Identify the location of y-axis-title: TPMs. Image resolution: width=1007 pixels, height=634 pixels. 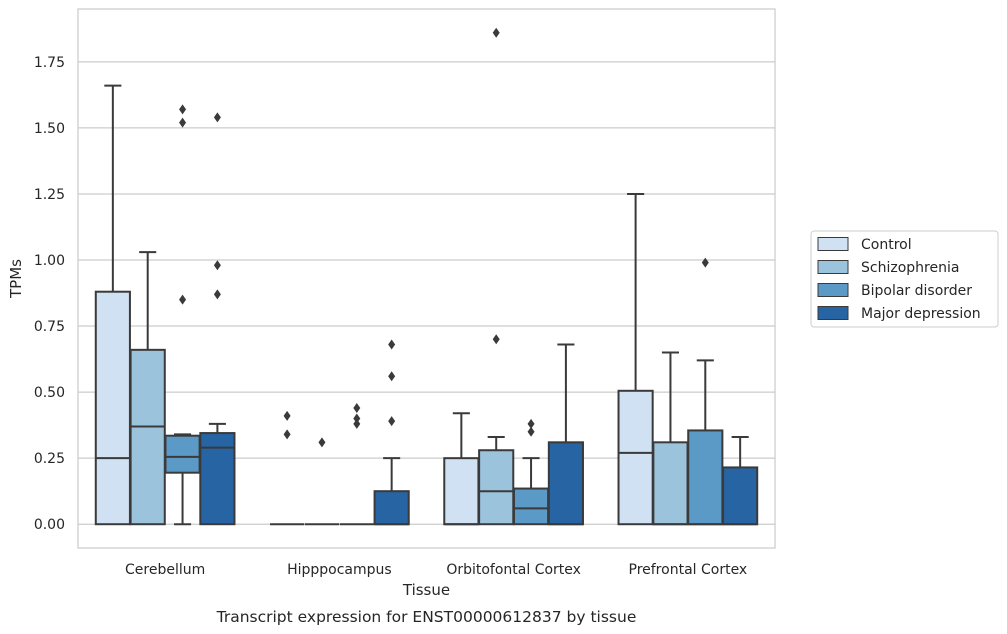
(16, 279).